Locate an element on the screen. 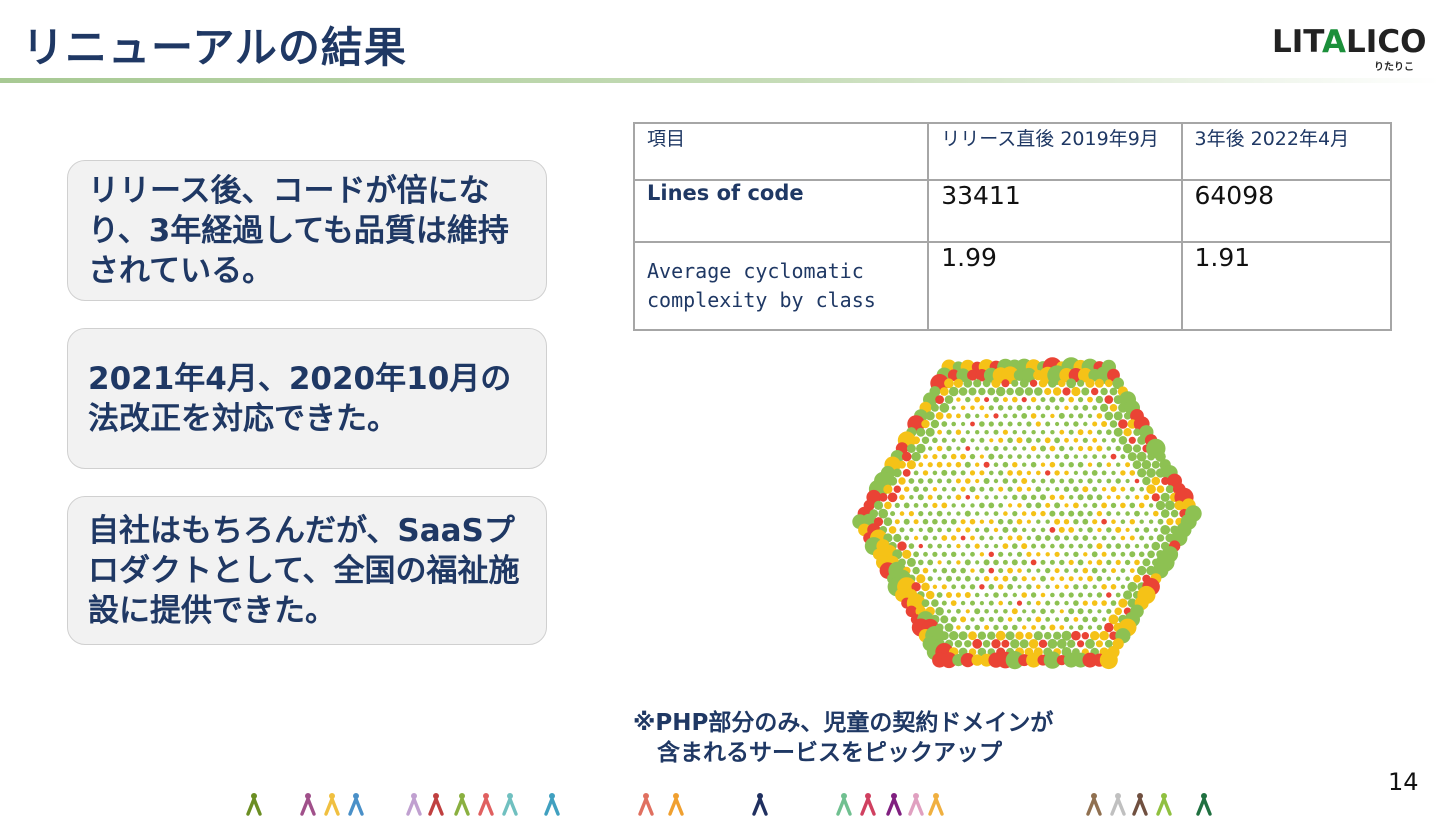 The width and height of the screenshot is (1440, 818). person-figure-icon is located at coordinates (894, 804).